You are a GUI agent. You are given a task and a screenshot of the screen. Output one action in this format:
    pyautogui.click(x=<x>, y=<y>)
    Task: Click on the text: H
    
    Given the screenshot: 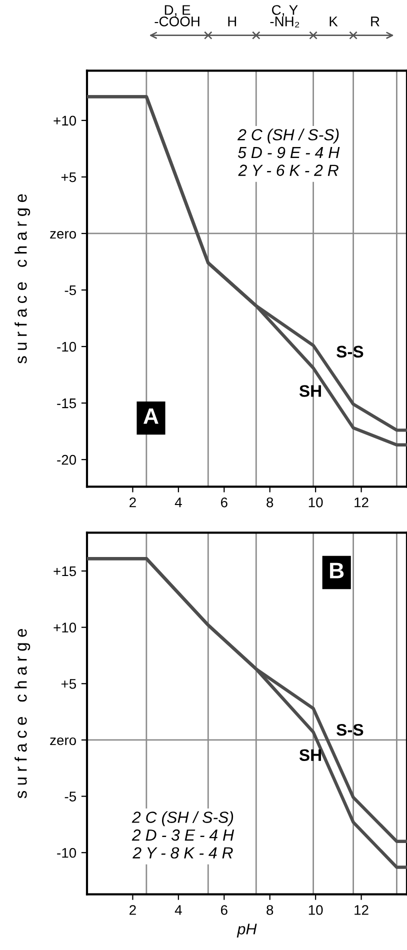 What is the action you would take?
    pyautogui.click(x=232, y=21)
    